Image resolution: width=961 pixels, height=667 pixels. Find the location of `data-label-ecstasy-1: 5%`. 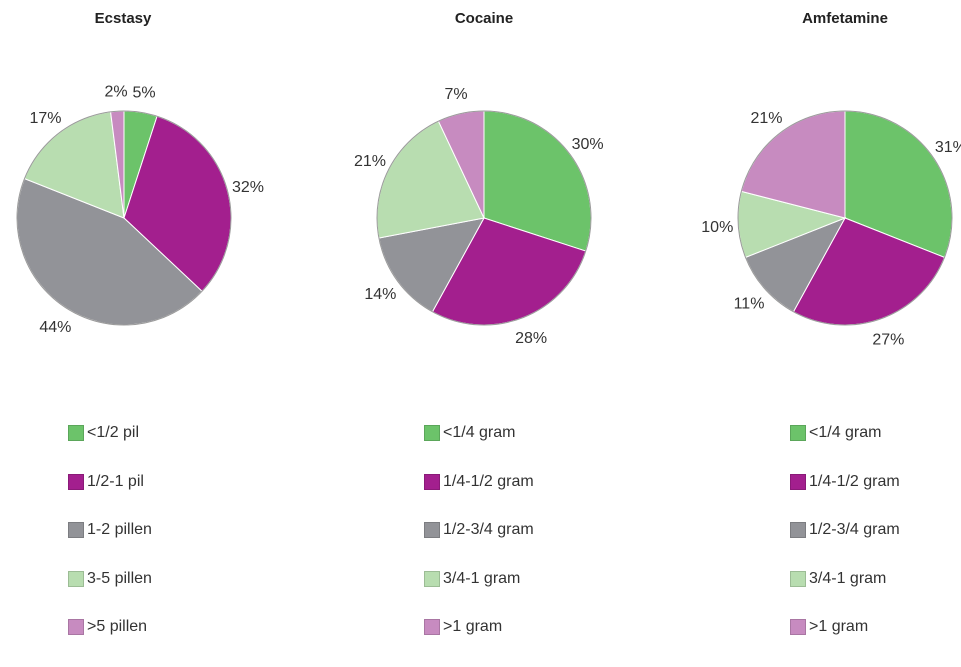

data-label-ecstasy-1: 5% is located at coordinates (143, 93).